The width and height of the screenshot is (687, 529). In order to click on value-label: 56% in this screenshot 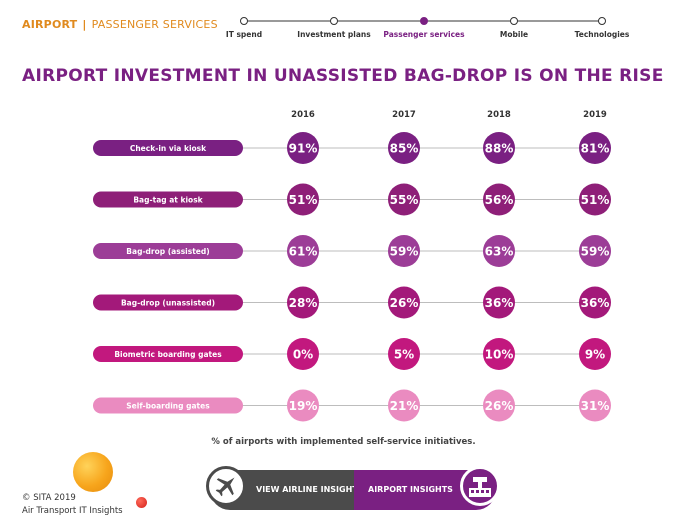, I will do `click(499, 200)`.